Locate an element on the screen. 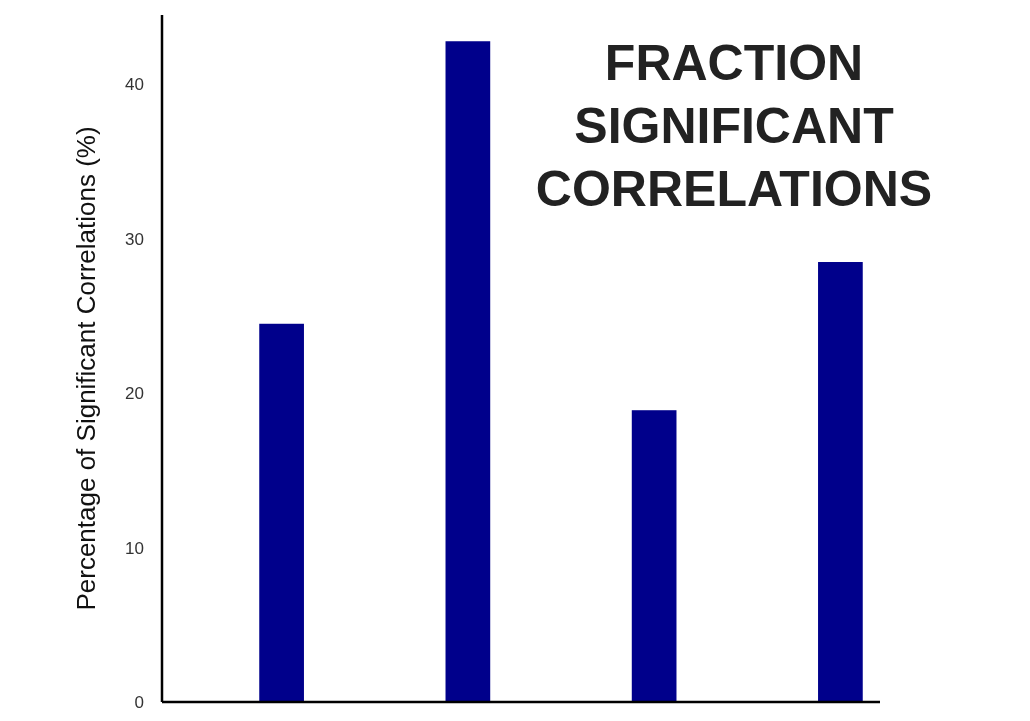  y-axis-title: Percentage of Significant Correlations (%) is located at coordinates (86, 368).